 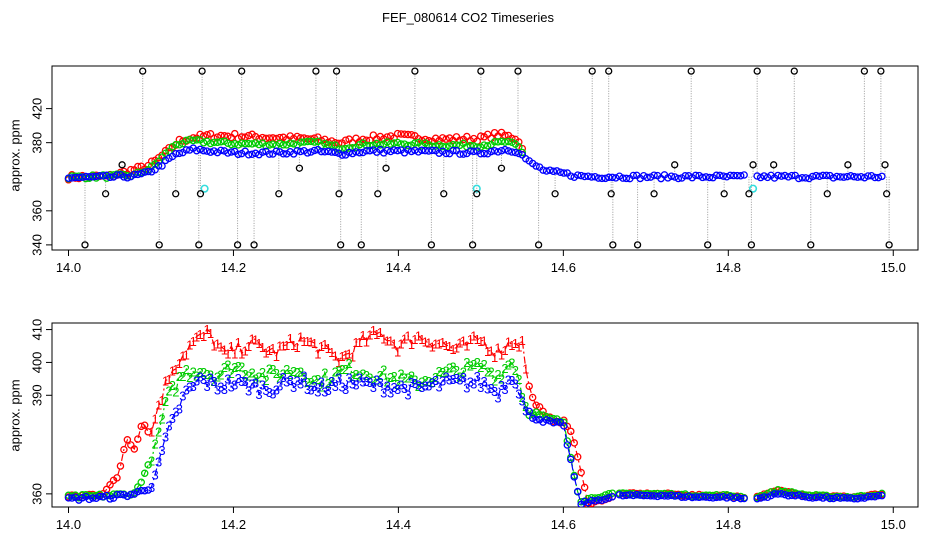 What do you see at coordinates (36, 245) in the screenshot?
I see `y-tick-label: 340` at bounding box center [36, 245].